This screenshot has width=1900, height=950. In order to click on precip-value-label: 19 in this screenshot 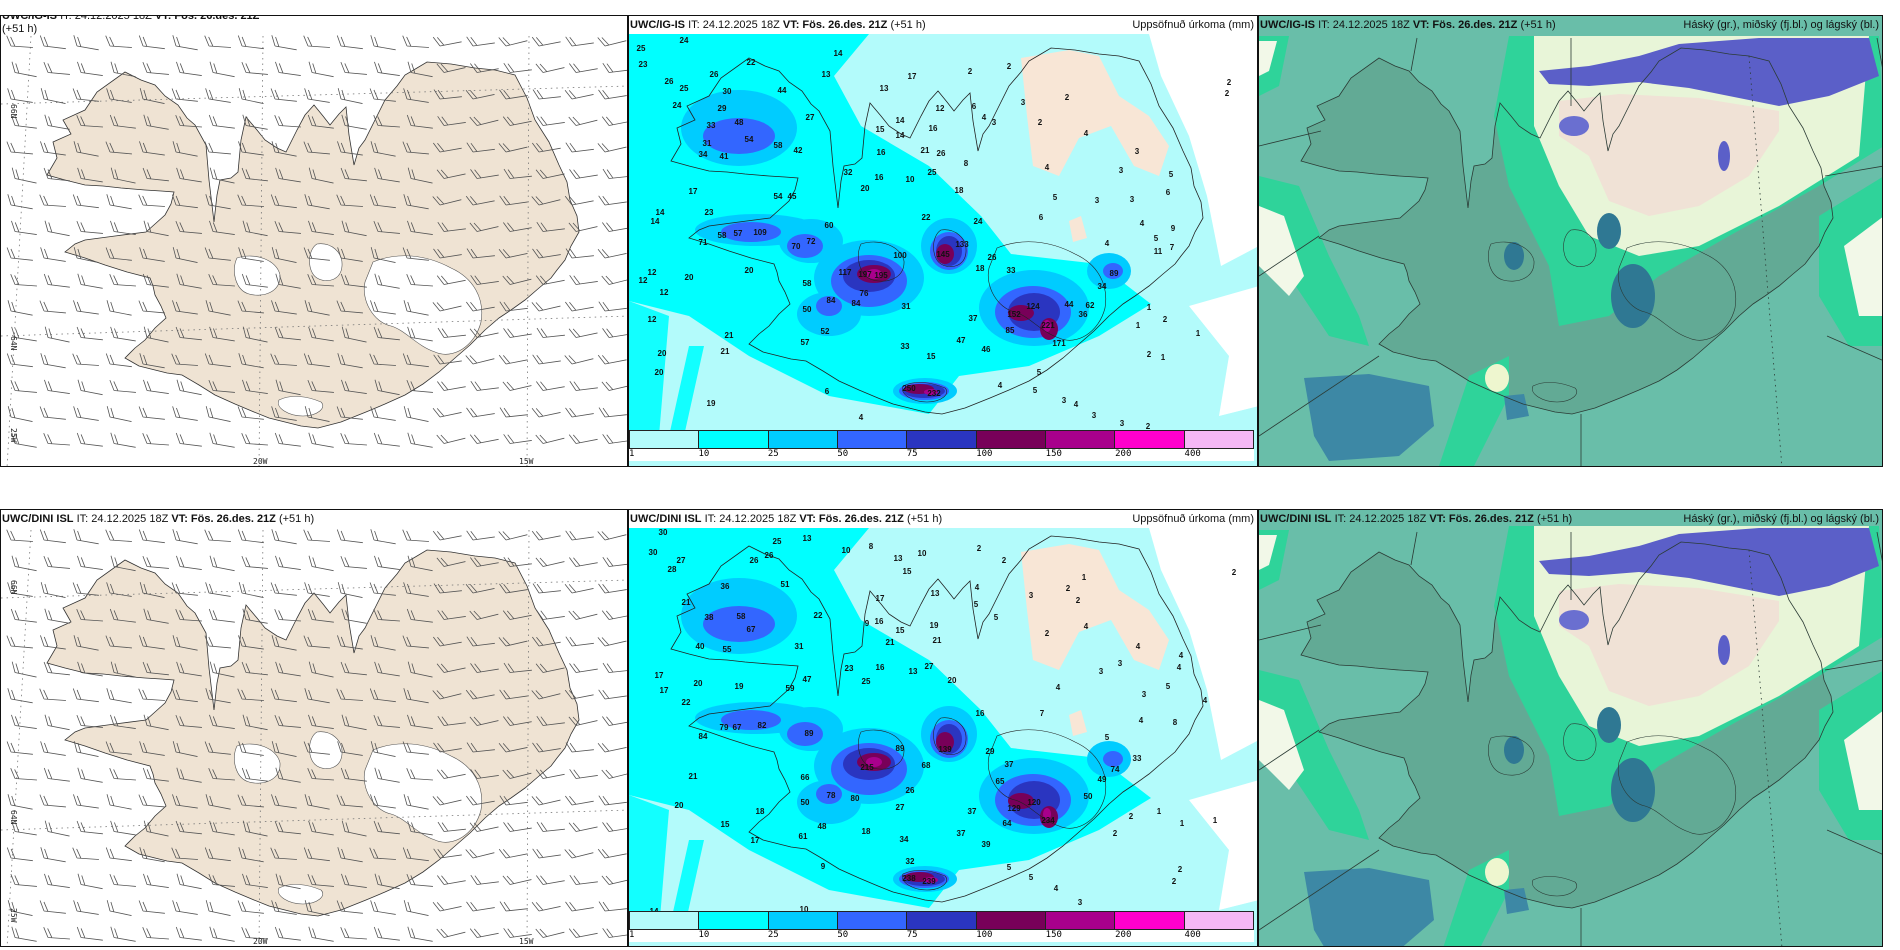, I will do `click(711, 403)`.